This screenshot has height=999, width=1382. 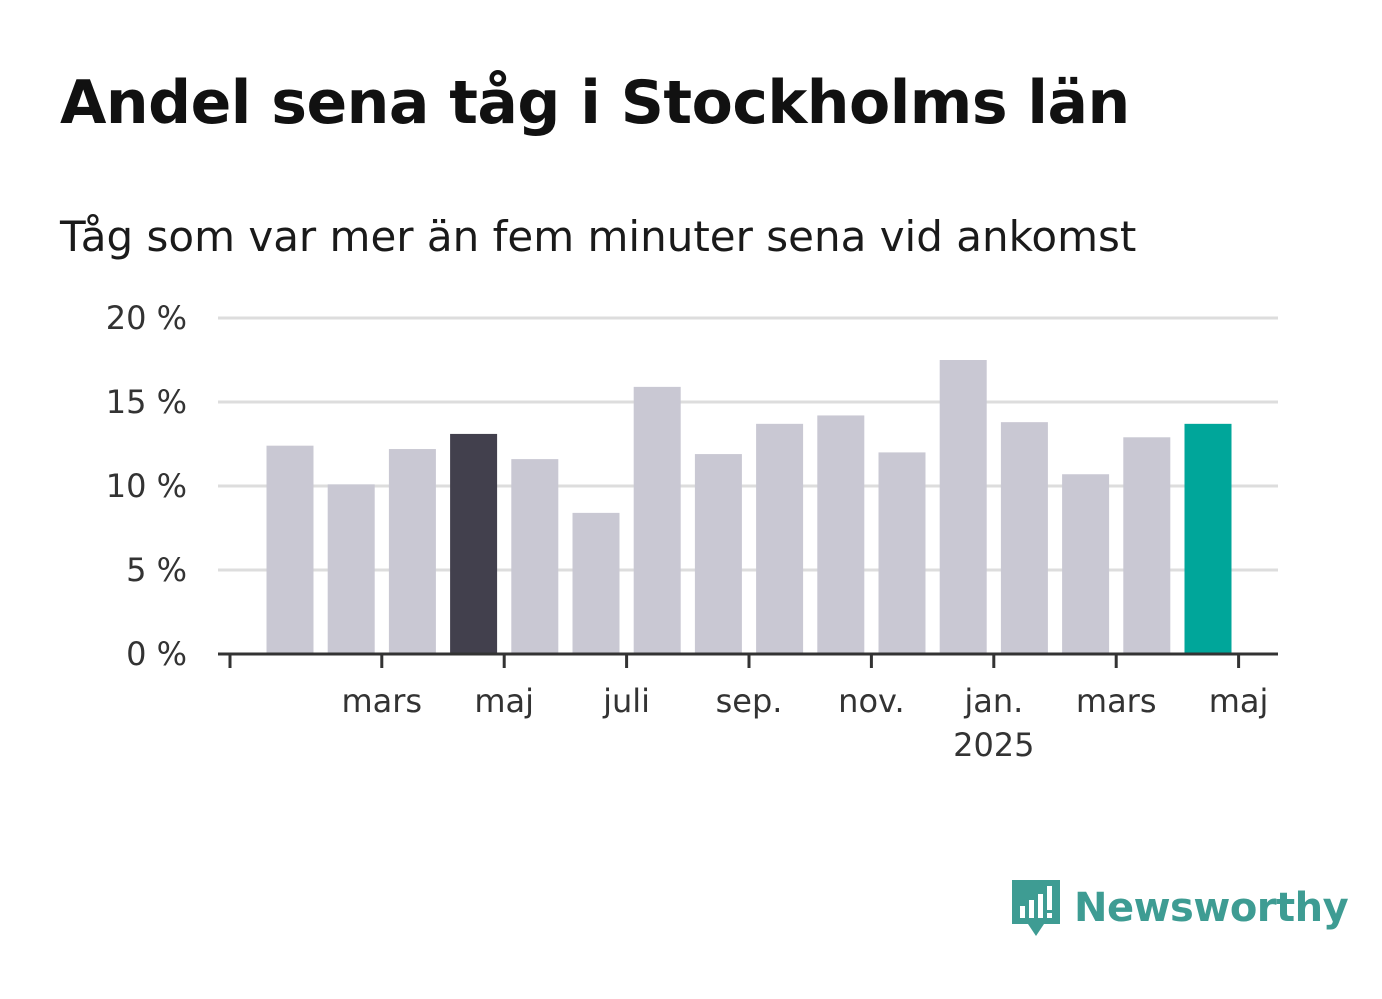 I want to click on bar-chart-speech-bubble-icon, so click(x=1036, y=908).